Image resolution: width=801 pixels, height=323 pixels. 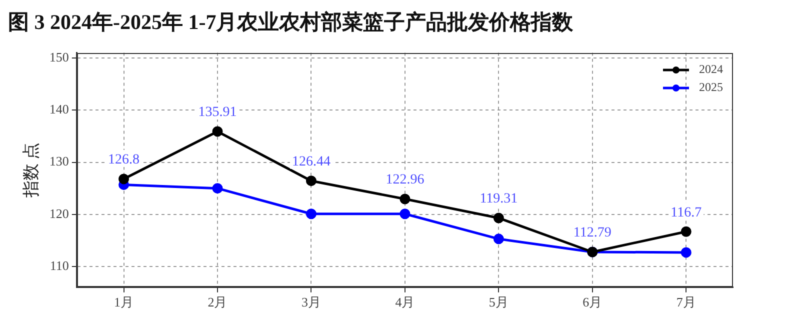 What do you see at coordinates (59, 265) in the screenshot?
I see `y-tick-label: 110` at bounding box center [59, 265].